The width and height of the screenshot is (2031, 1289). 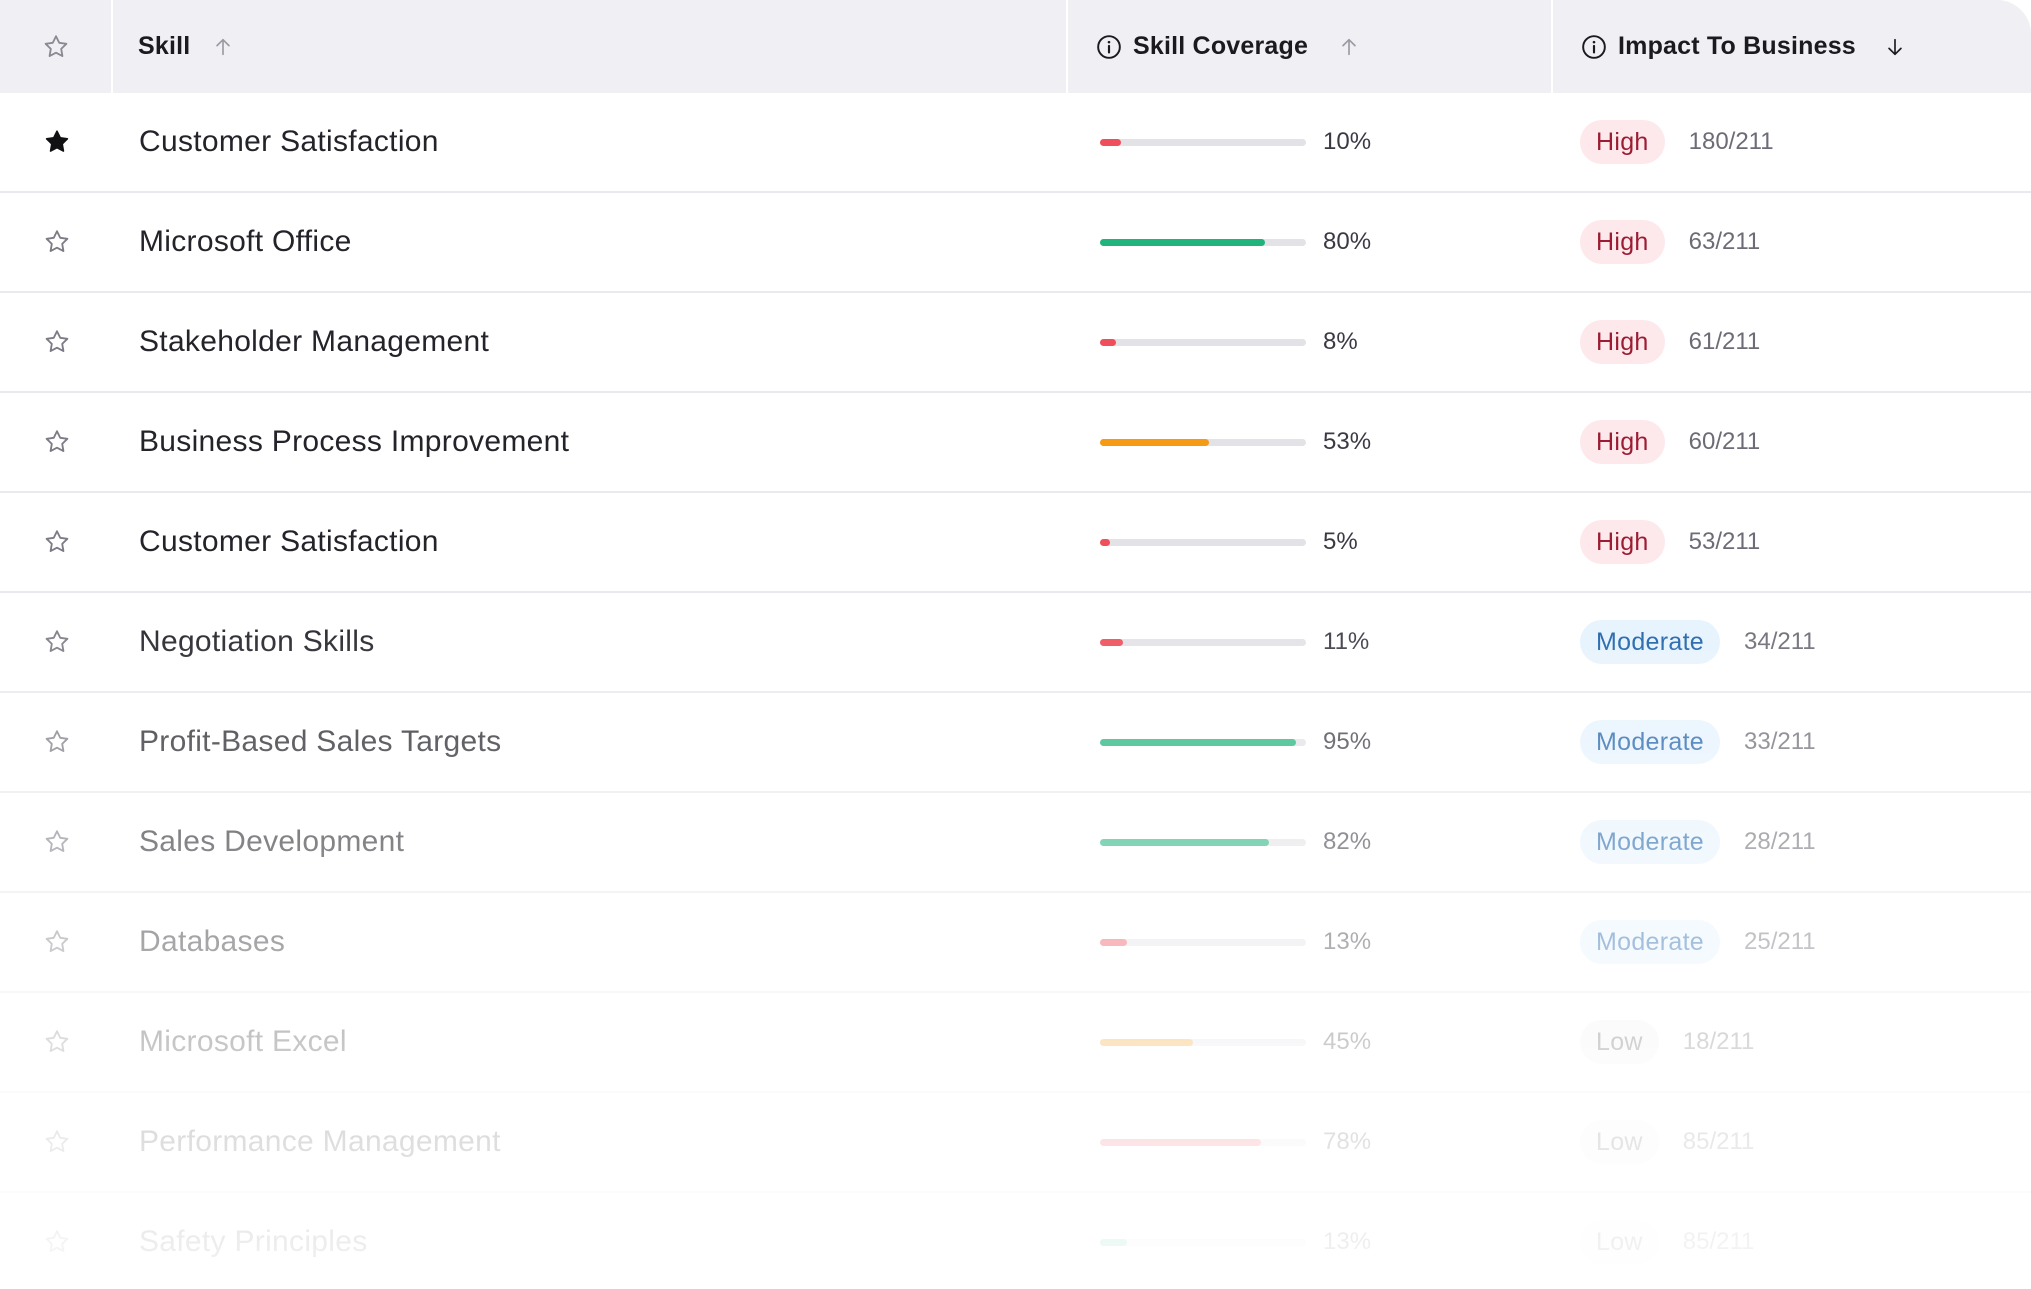 What do you see at coordinates (1792, 46) in the screenshot?
I see `header-impact-to-business: Impact To Business` at bounding box center [1792, 46].